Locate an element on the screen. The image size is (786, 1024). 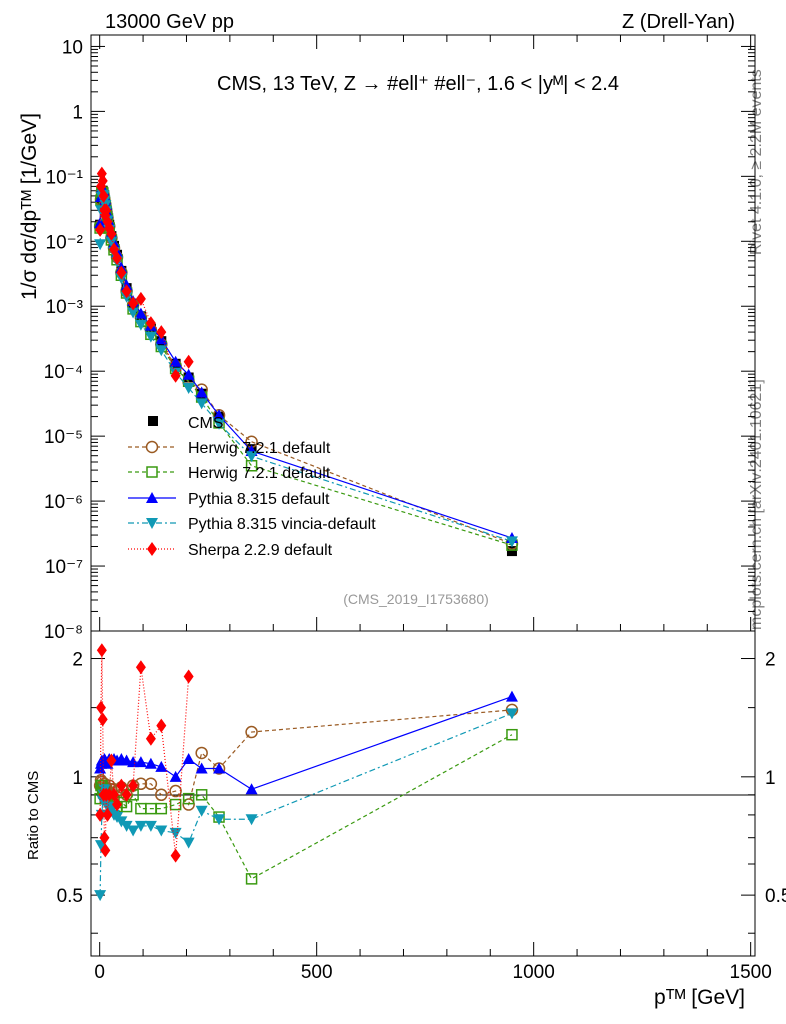
main-y-tick-label: 10⁻² is located at coordinates (65, 242).